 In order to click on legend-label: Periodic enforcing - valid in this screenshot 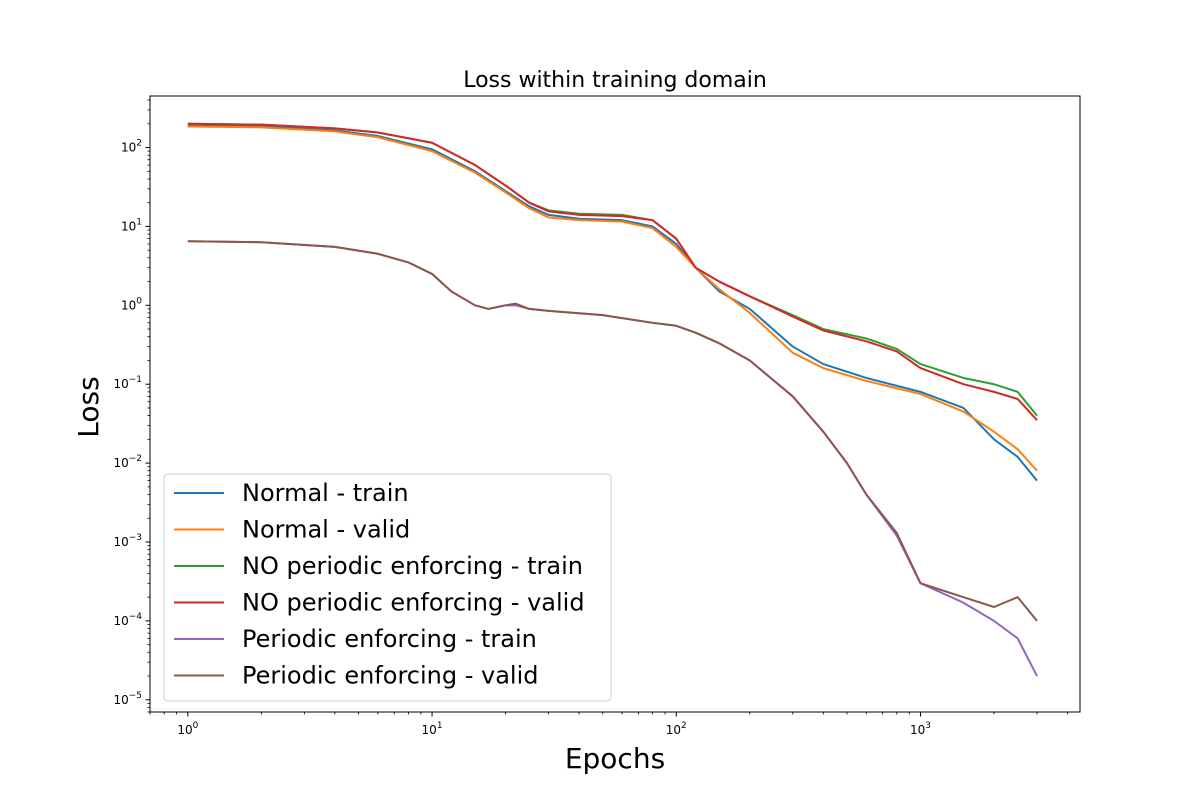, I will do `click(390, 676)`.